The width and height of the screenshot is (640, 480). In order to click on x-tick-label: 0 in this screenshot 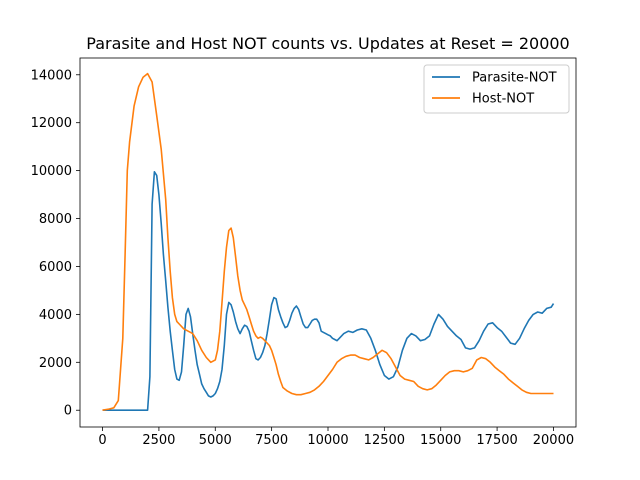, I will do `click(102, 440)`.